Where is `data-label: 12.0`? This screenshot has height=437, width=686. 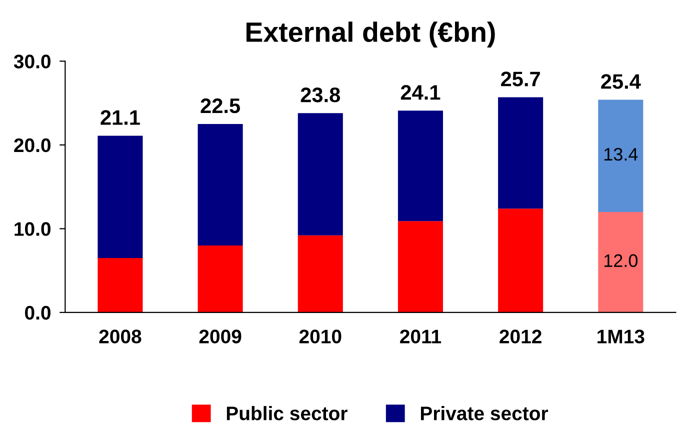
data-label: 12.0 is located at coordinates (621, 261).